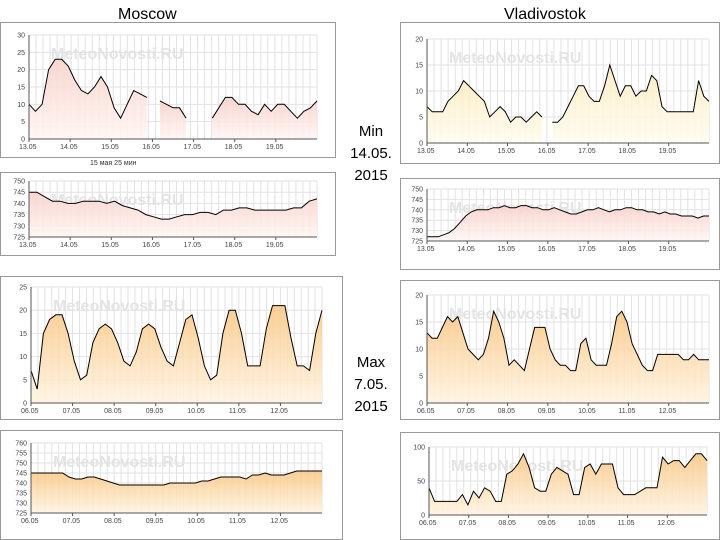  I want to click on max-date-label: Max 7.05. 2015, so click(371, 385).